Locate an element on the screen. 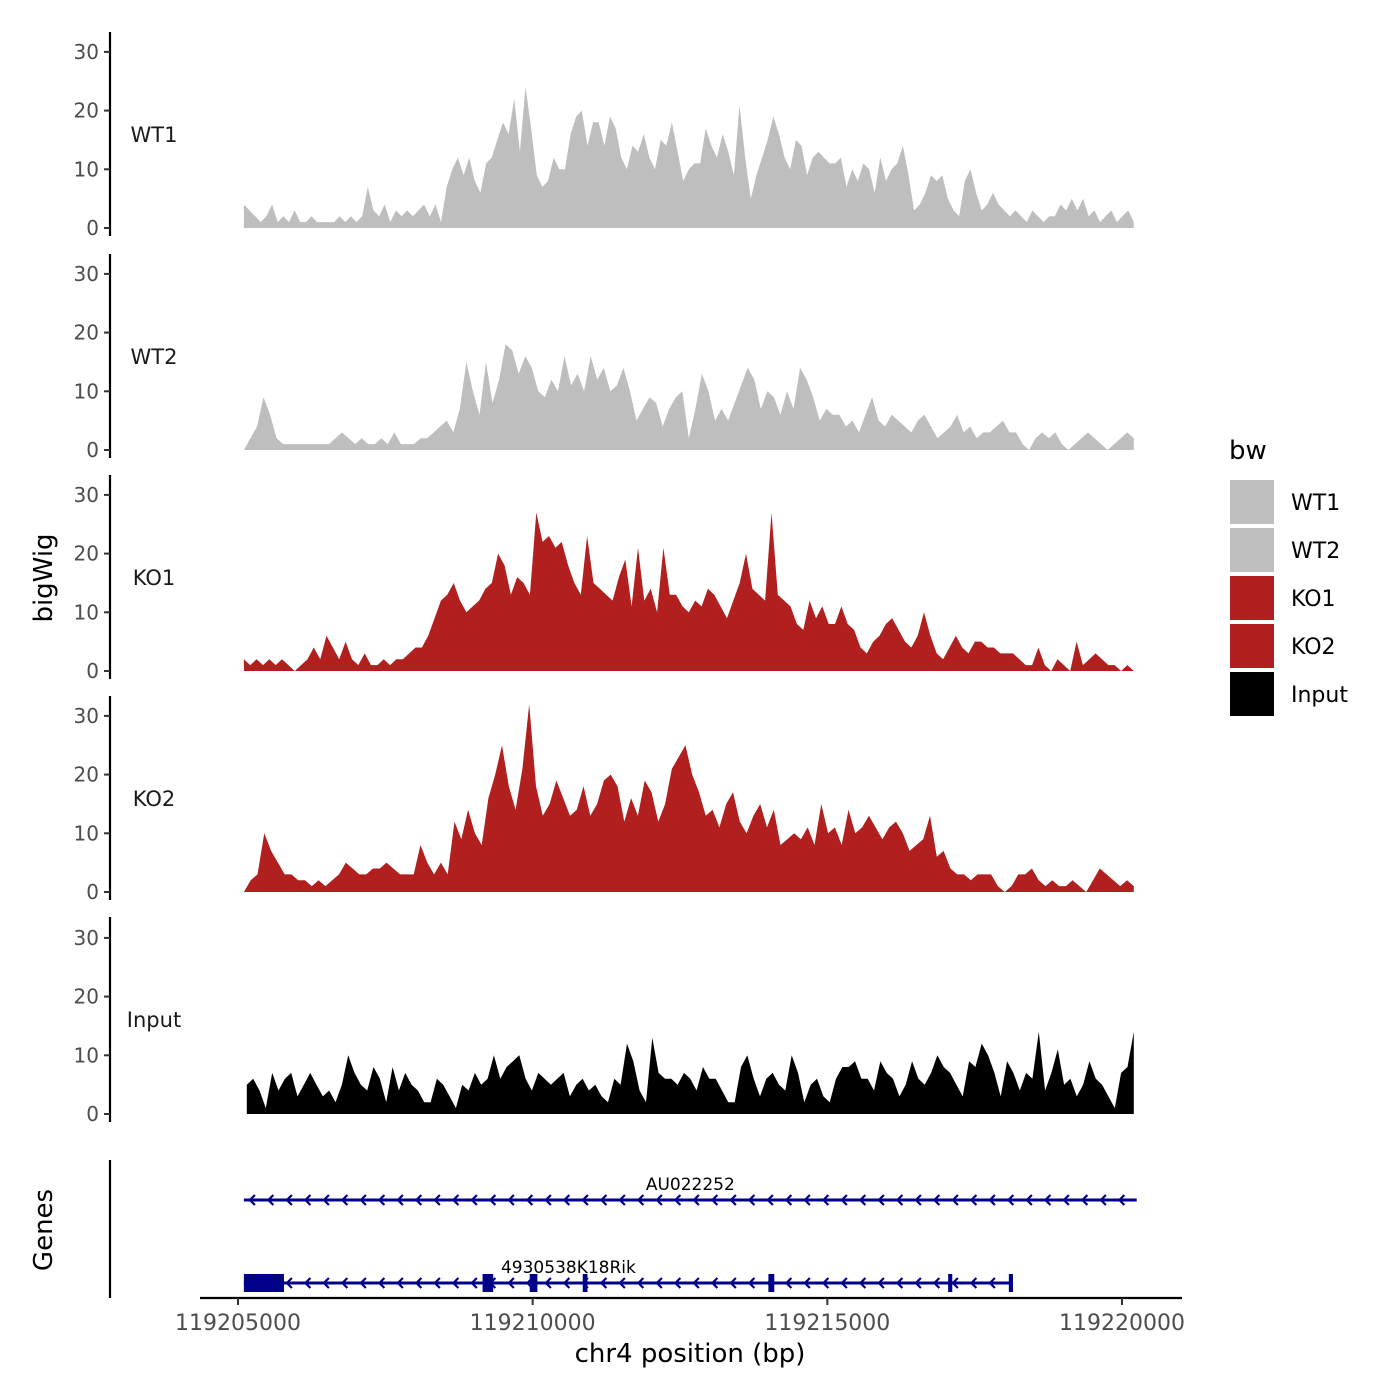  legend-title: bw is located at coordinates (1248, 451).